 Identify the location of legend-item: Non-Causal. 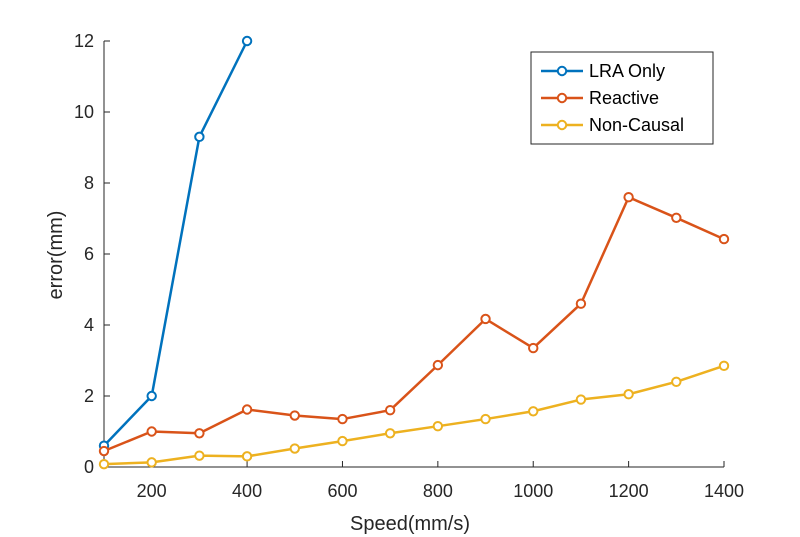
(612, 125).